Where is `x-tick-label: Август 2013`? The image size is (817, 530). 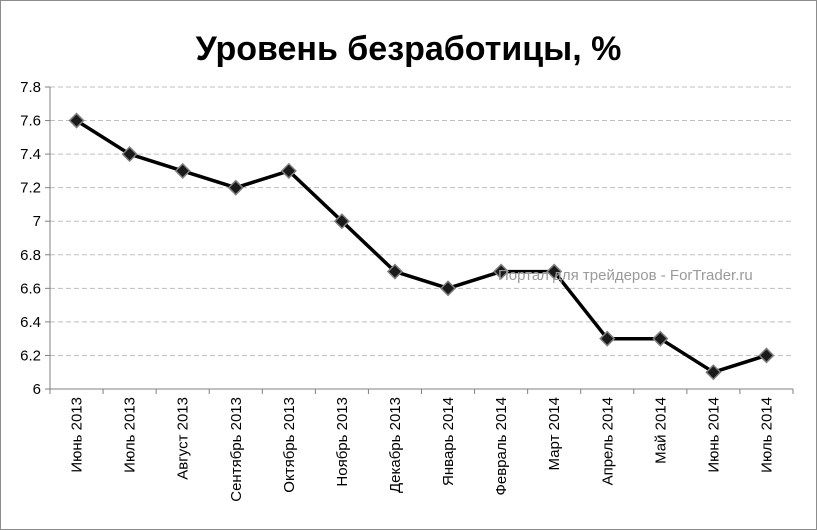 x-tick-label: Август 2013 is located at coordinates (183, 438).